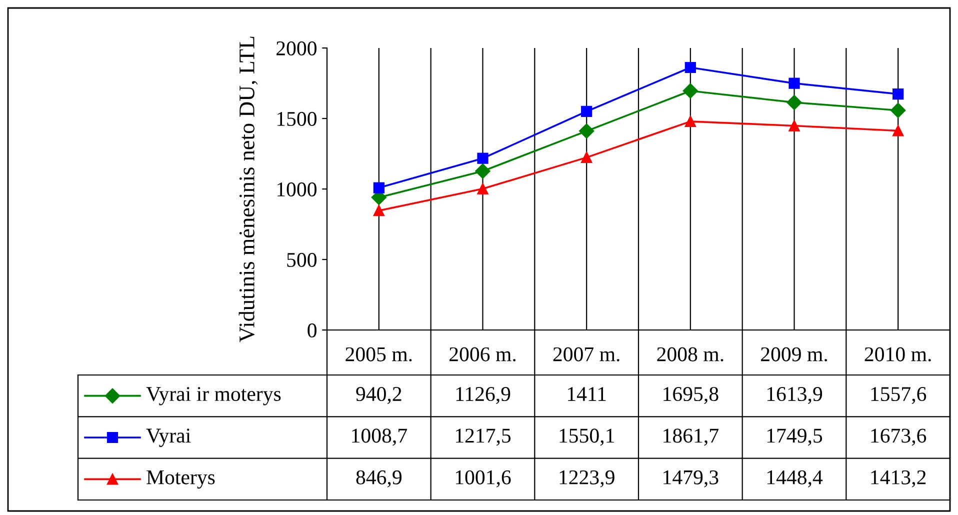  I want to click on data-label: 1448,4, so click(795, 479).